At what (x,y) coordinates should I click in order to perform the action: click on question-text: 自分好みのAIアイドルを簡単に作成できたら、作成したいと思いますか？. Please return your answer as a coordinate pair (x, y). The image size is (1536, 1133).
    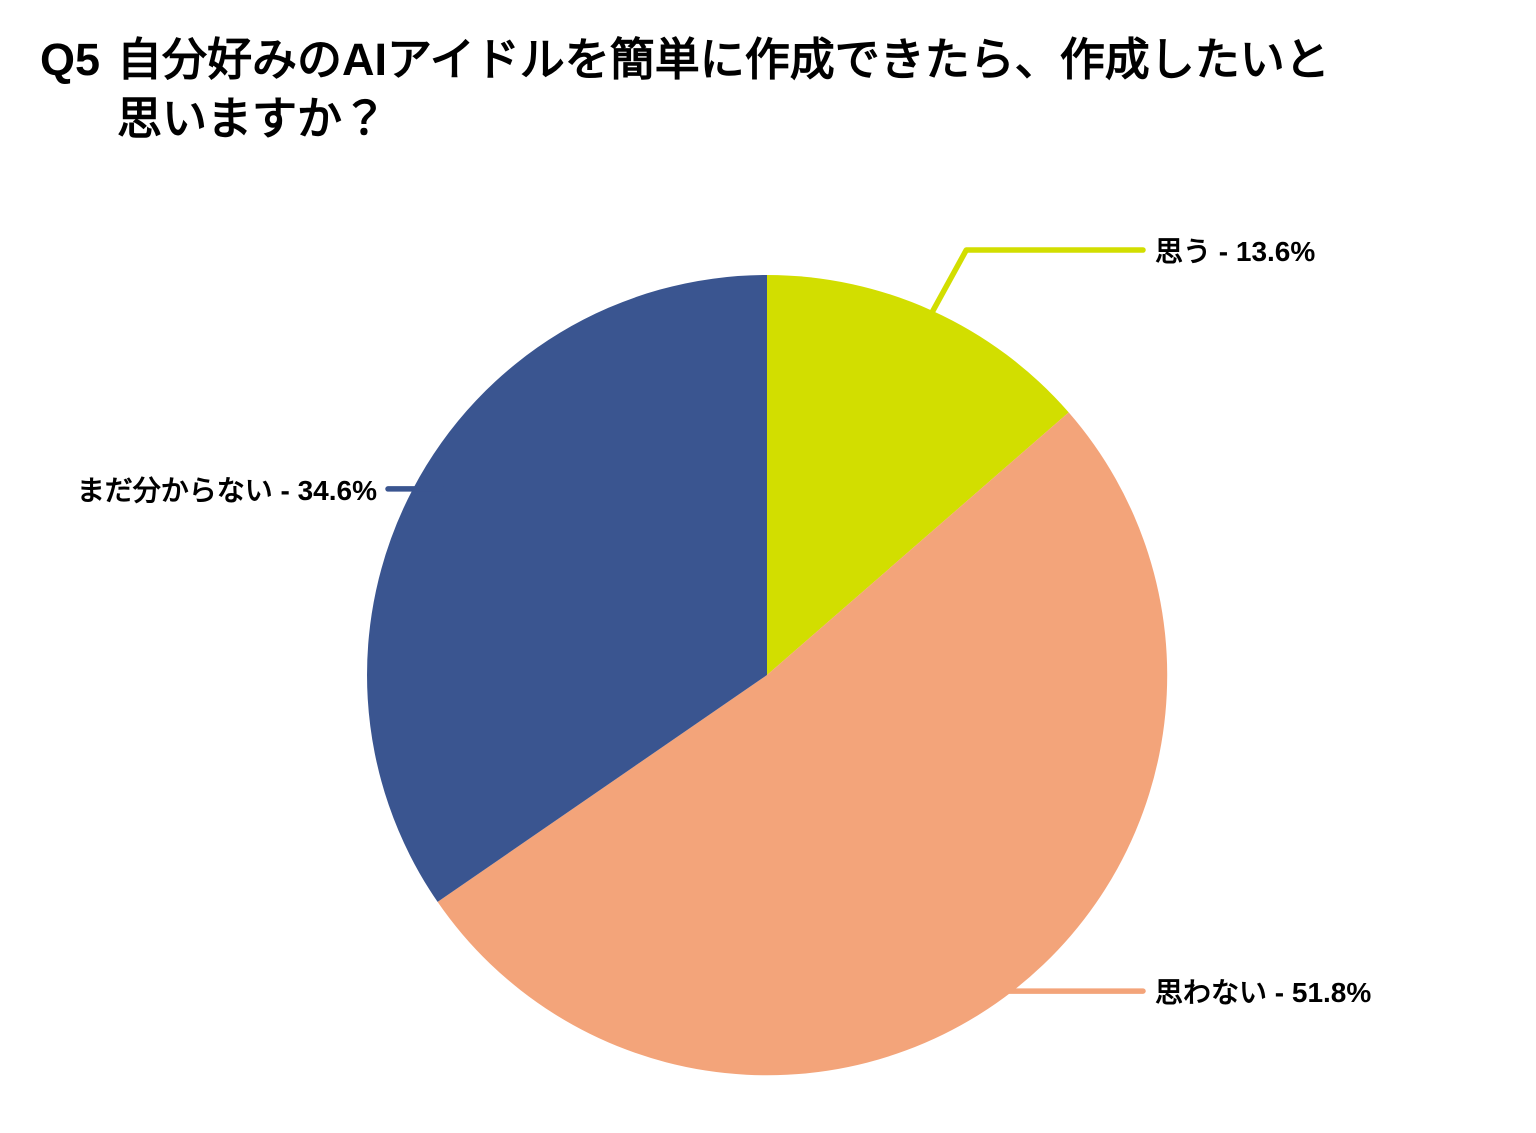
    Looking at the image, I should click on (723, 89).